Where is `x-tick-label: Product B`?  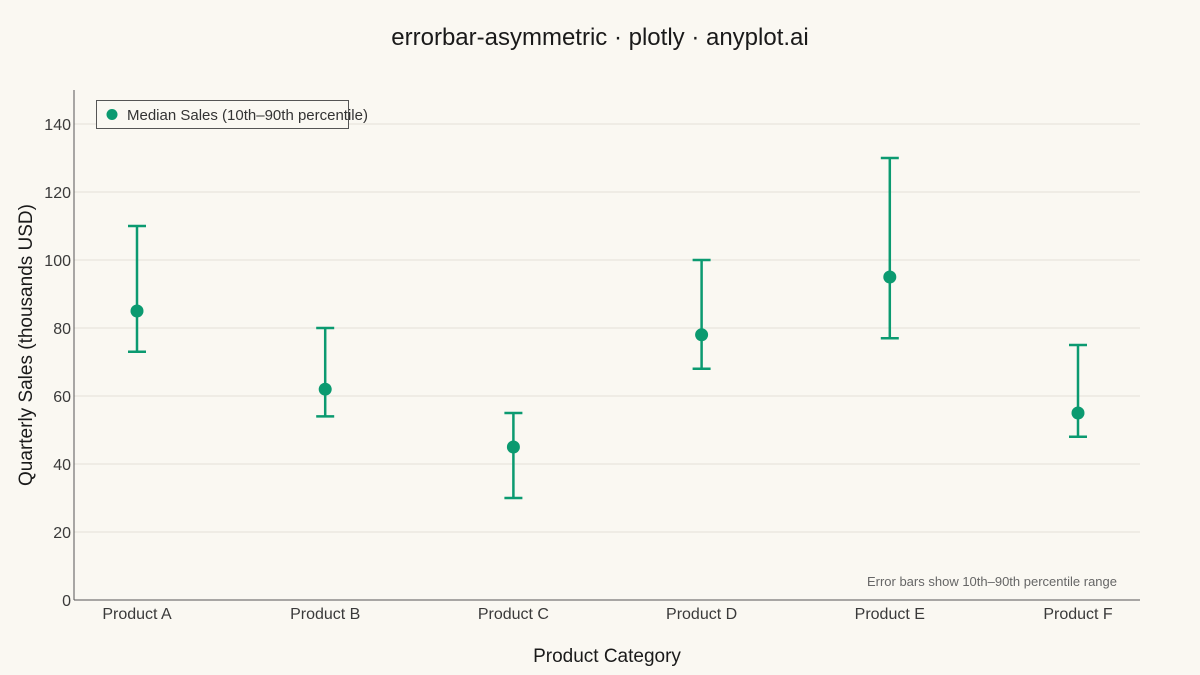 x-tick-label: Product B is located at coordinates (325, 614).